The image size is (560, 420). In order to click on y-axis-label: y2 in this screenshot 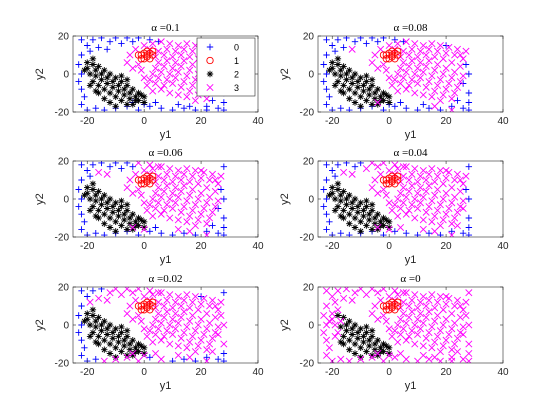, I will do `click(40, 199)`.